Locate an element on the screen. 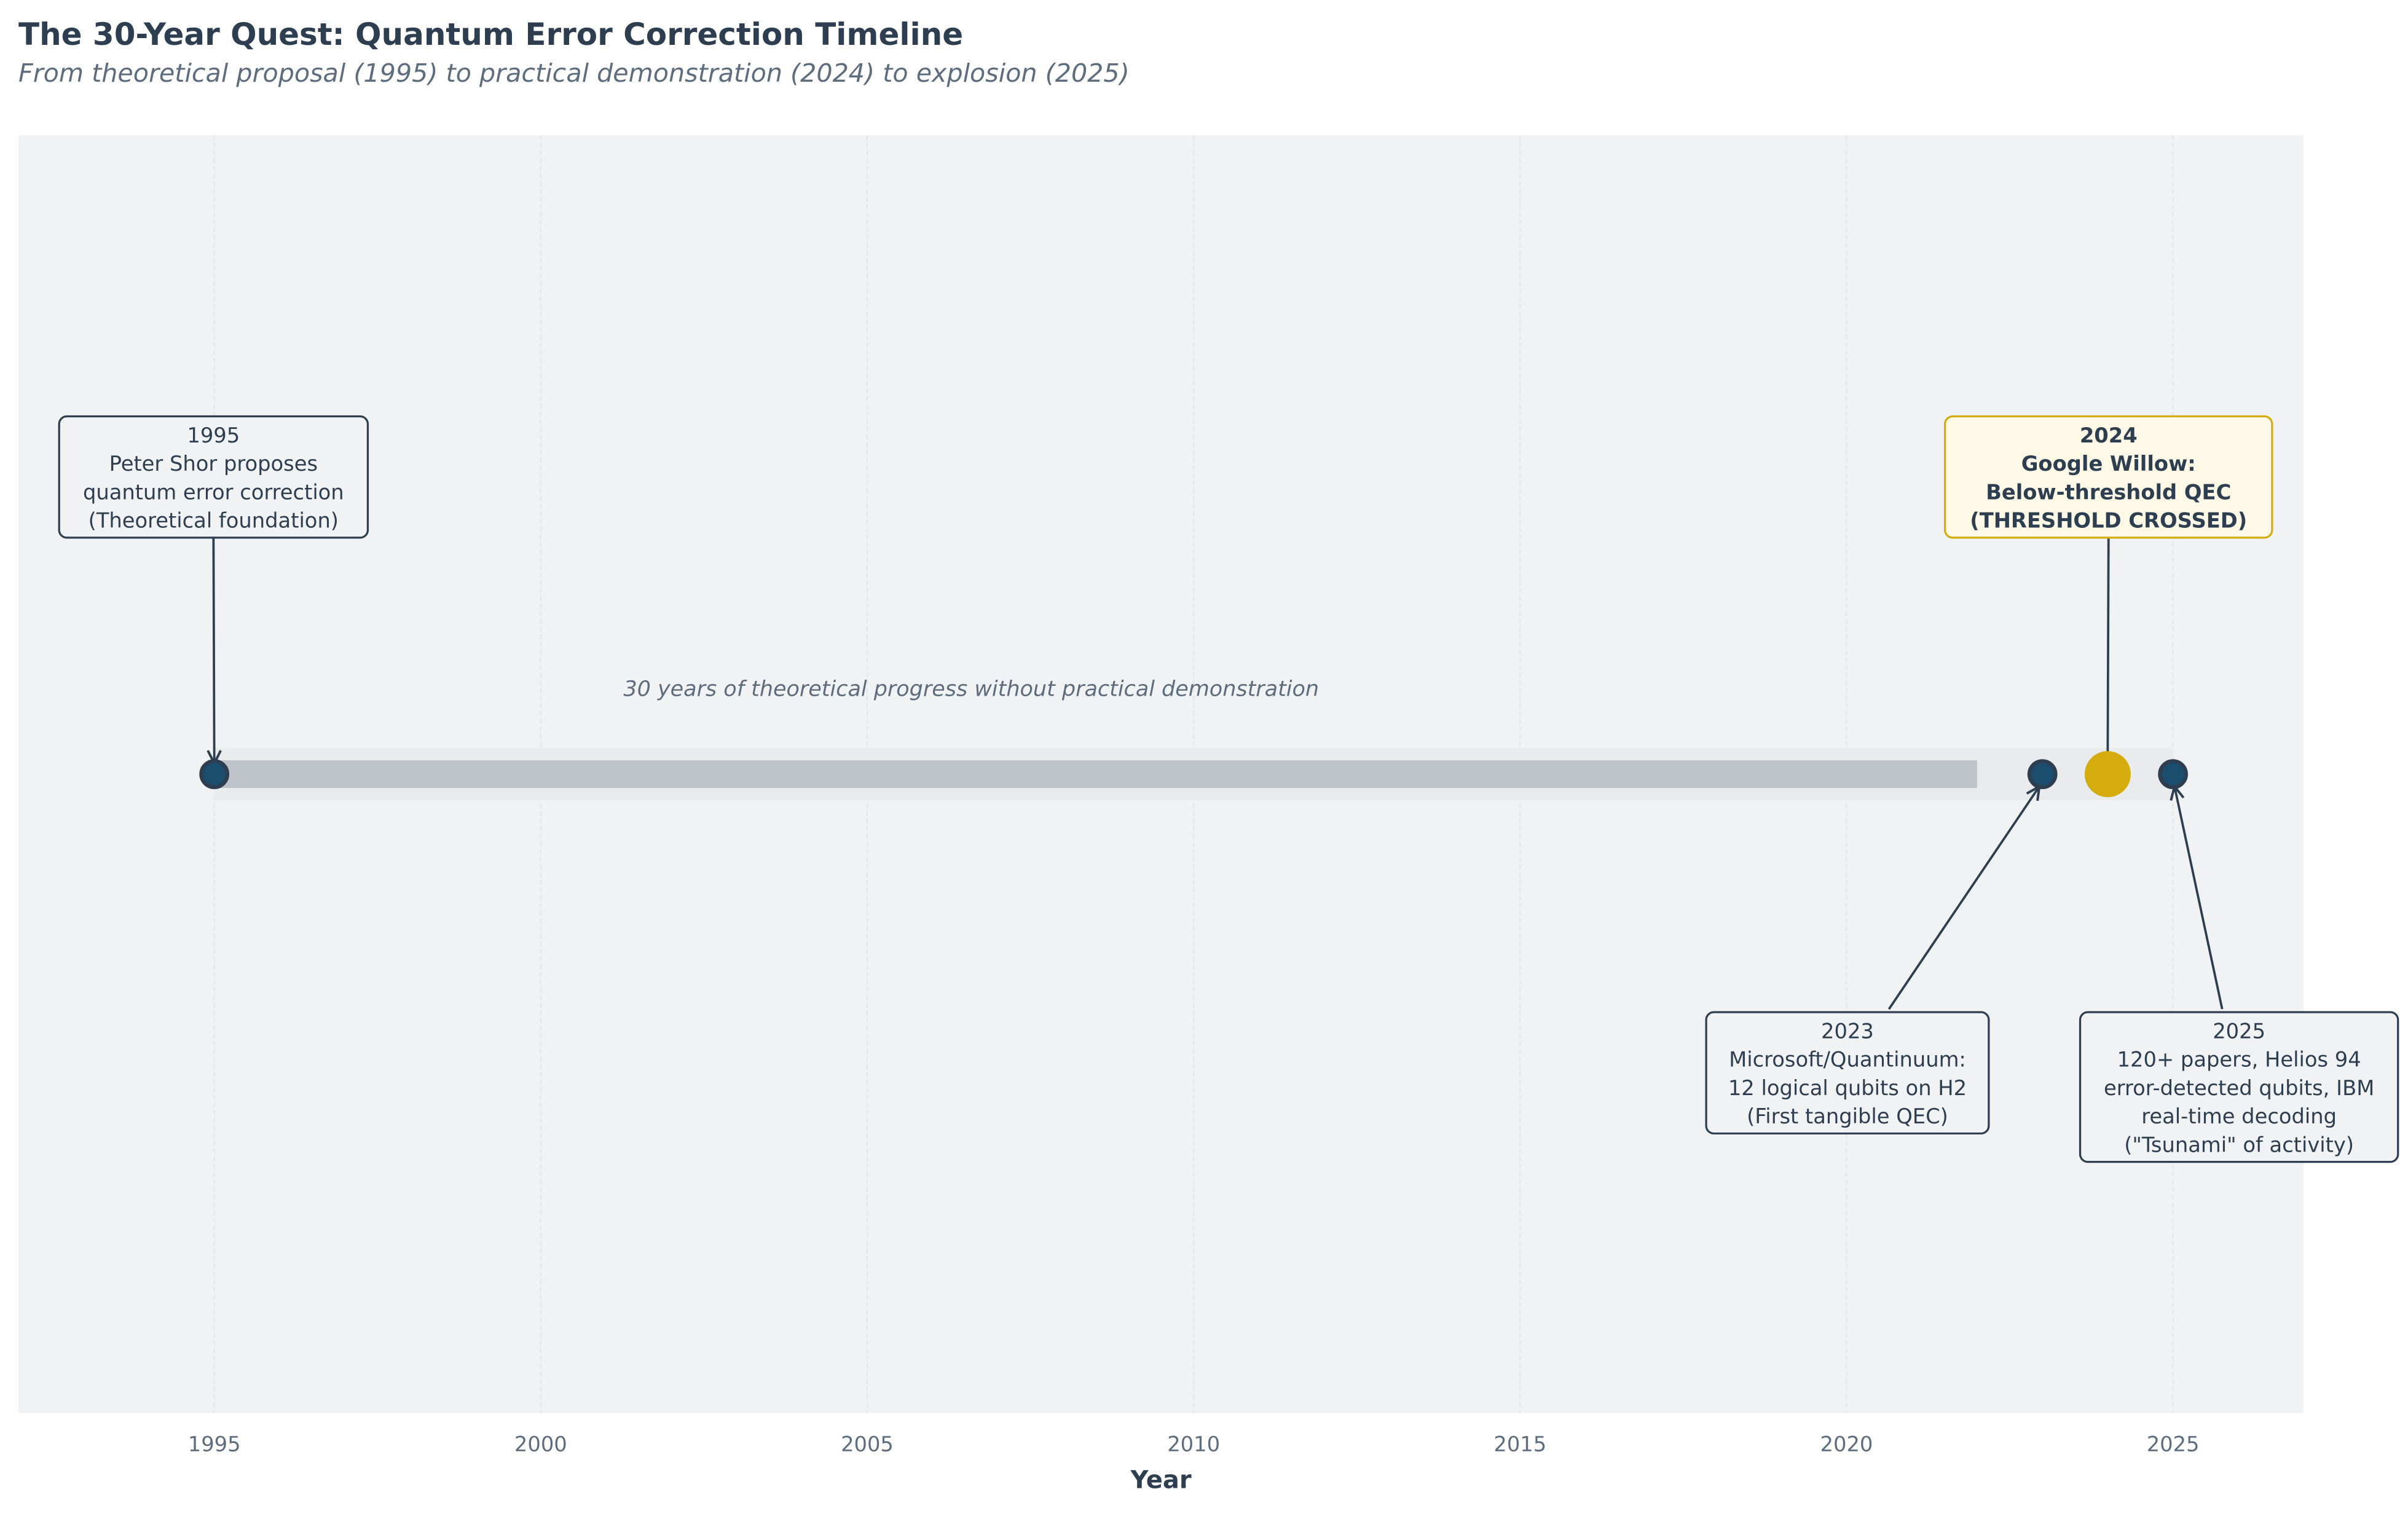 The image size is (2408, 1513). annotation-line: Google Willow: is located at coordinates (2108, 464).